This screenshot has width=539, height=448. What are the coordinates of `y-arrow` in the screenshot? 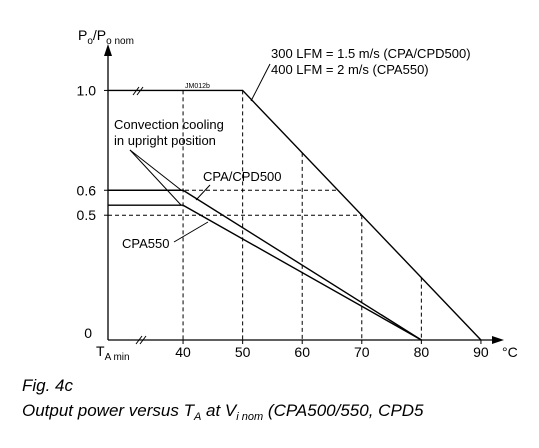 It's located at (108, 50).